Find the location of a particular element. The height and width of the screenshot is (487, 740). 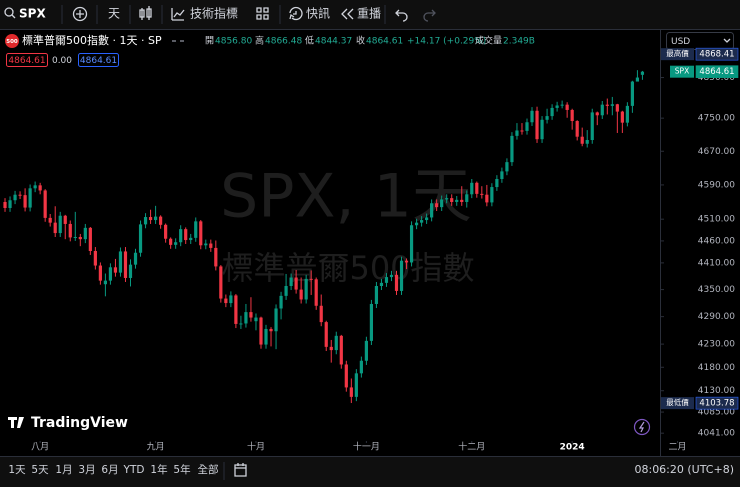

low-value: 4844.37 is located at coordinates (333, 42).